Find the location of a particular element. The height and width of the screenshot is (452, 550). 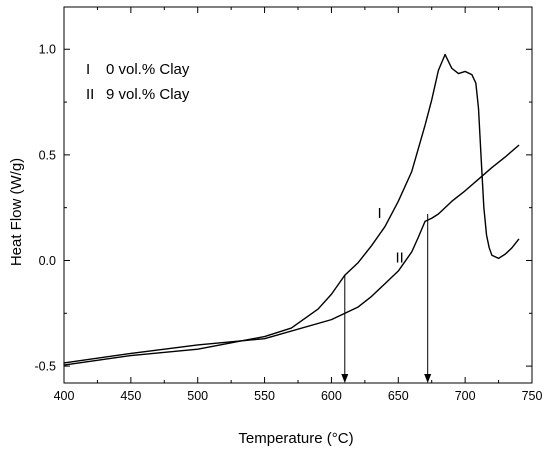

series-label-I: I is located at coordinates (379, 213).